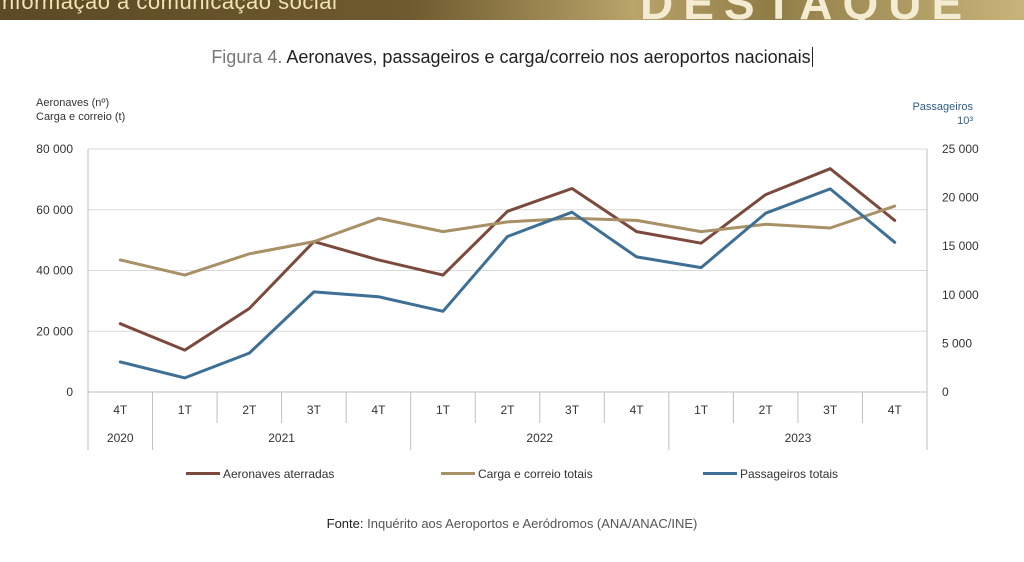 The height and width of the screenshot is (562, 1024). I want to click on right-tick-label: 25 000, so click(960, 149).